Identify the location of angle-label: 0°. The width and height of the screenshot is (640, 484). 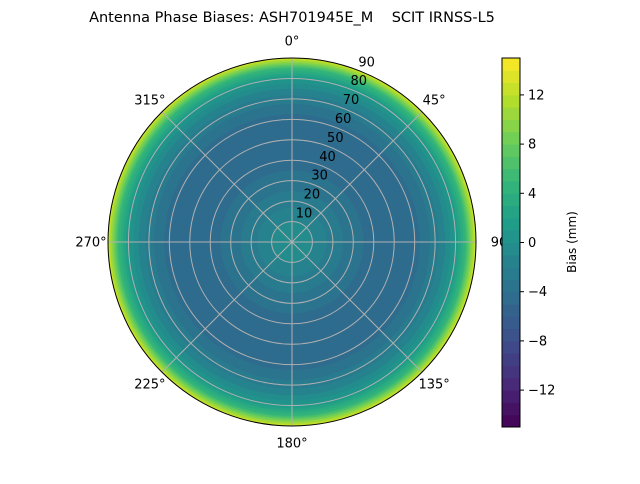
(292, 42).